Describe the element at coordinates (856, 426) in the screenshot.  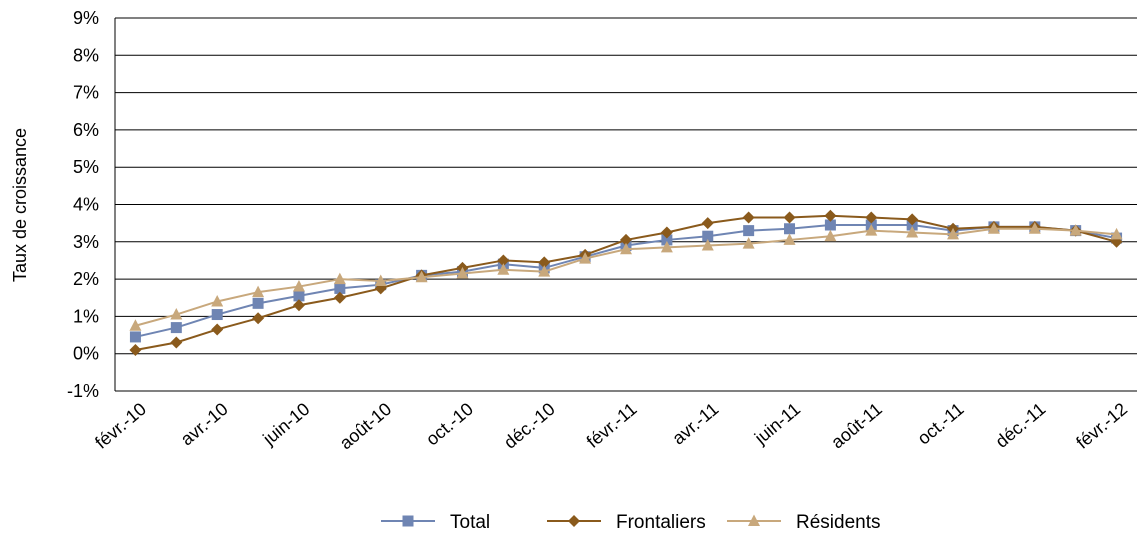
I see `x-tick-label: août-11` at that location.